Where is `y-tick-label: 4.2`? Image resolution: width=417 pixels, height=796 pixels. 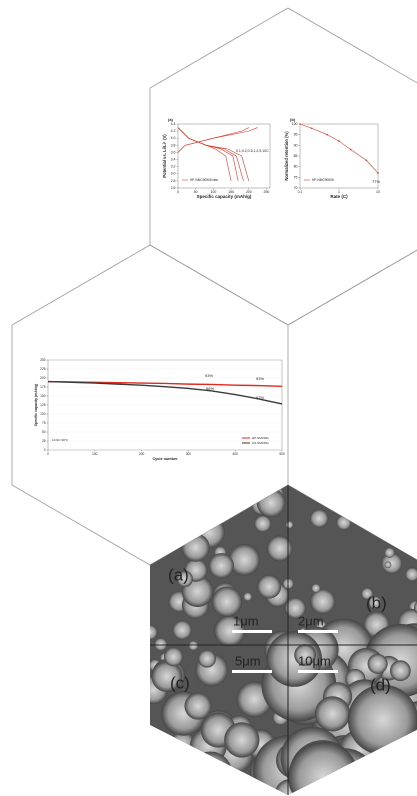
y-tick-label: 4.2 is located at coordinates (173, 131).